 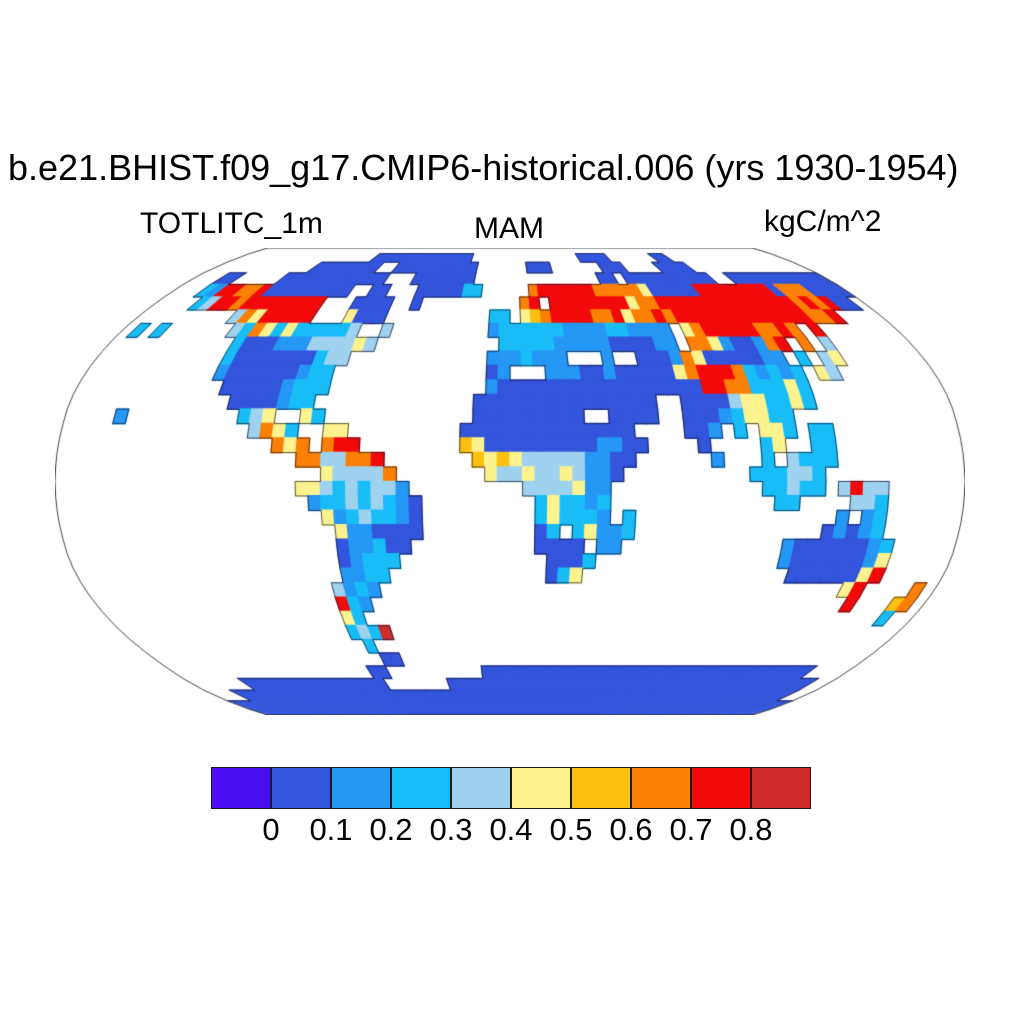 I want to click on colorbar-tick-label: 0.1, so click(x=331, y=829).